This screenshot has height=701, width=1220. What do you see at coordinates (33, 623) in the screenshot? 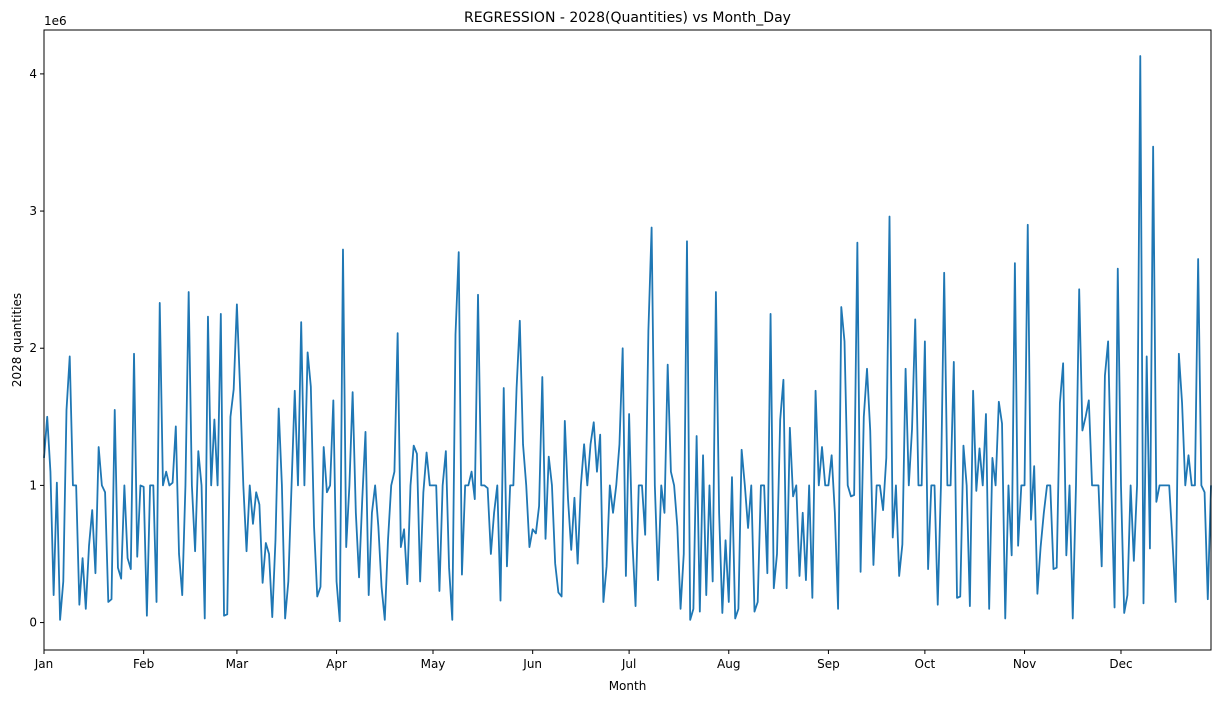
I see `y-tick-label: 0` at bounding box center [33, 623].